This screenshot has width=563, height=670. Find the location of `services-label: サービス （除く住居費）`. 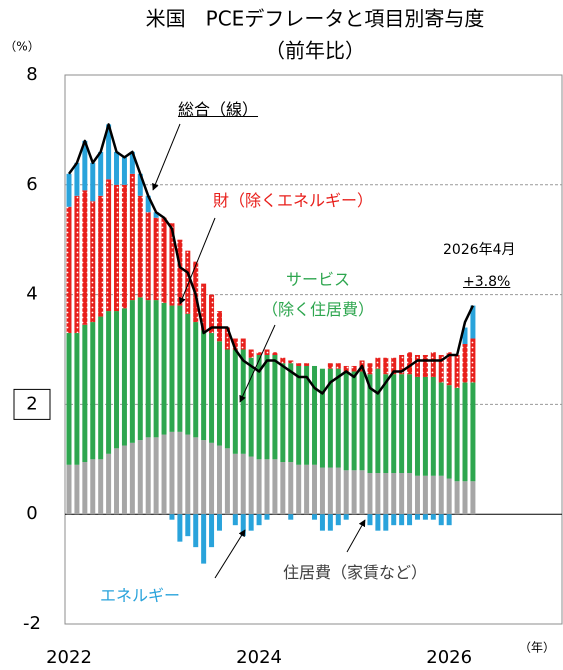

services-label: サービス （除く住居費） is located at coordinates (318, 294).